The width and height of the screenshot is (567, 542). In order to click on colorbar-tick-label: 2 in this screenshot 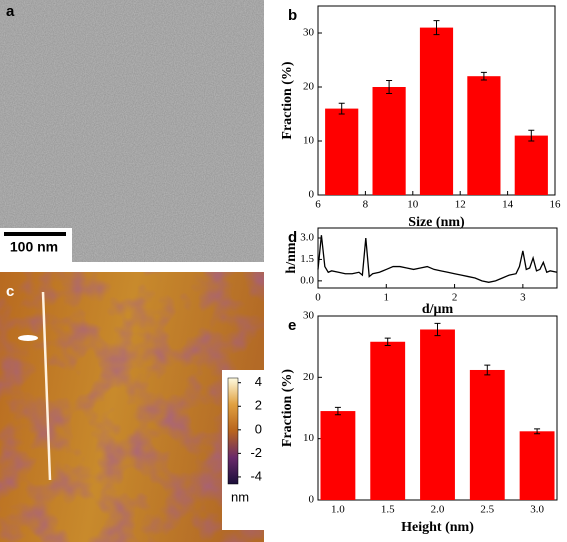, I will do `click(258, 405)`.